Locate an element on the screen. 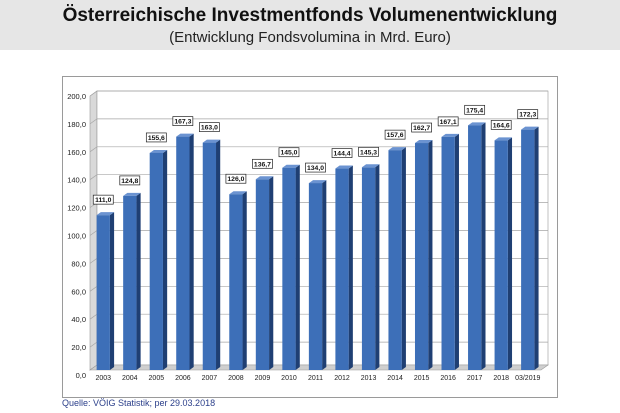 This screenshot has width=620, height=413. source-note: Quelle: VÖIG Statistik; per 29.03.2018 is located at coordinates (139, 403).